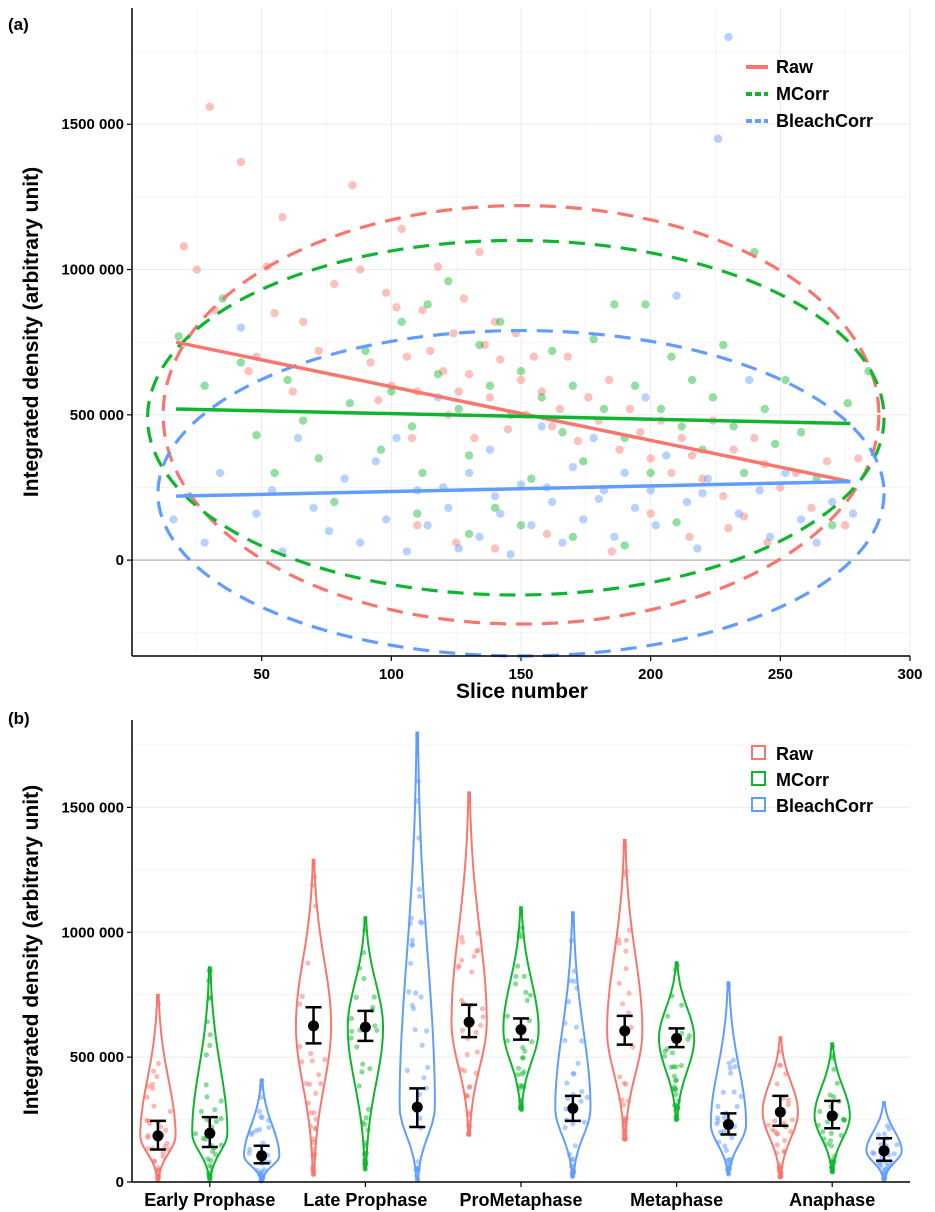 This screenshot has height=1212, width=935. I want to click on x-axis-title: Slice number, so click(522, 691).